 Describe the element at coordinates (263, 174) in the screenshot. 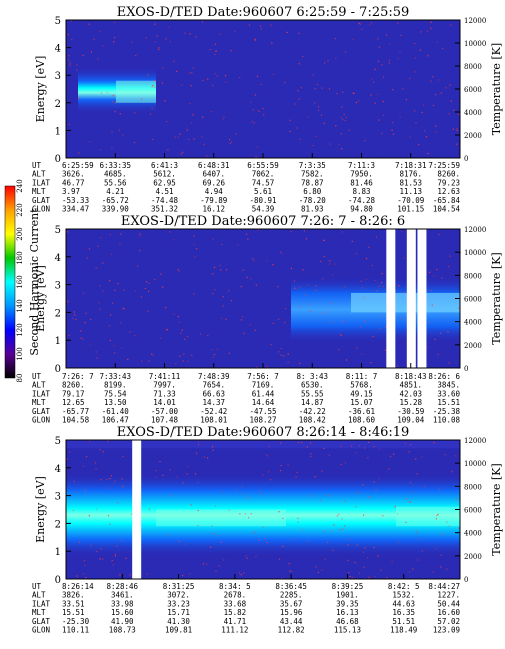

I see `table-cell: 7062.` at that location.